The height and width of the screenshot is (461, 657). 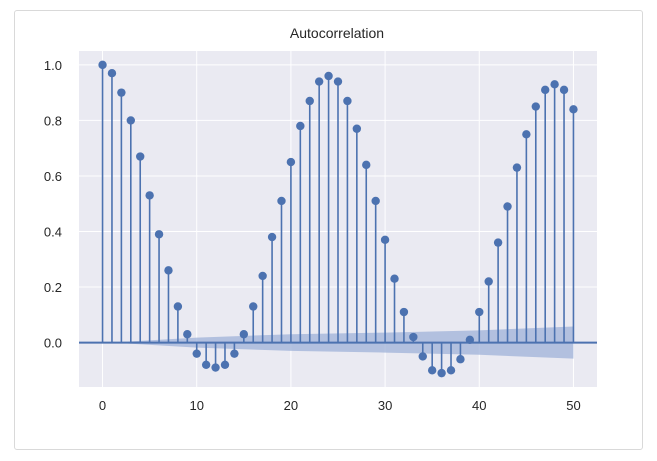 What do you see at coordinates (573, 405) in the screenshot?
I see `x-tick-label: 50` at bounding box center [573, 405].